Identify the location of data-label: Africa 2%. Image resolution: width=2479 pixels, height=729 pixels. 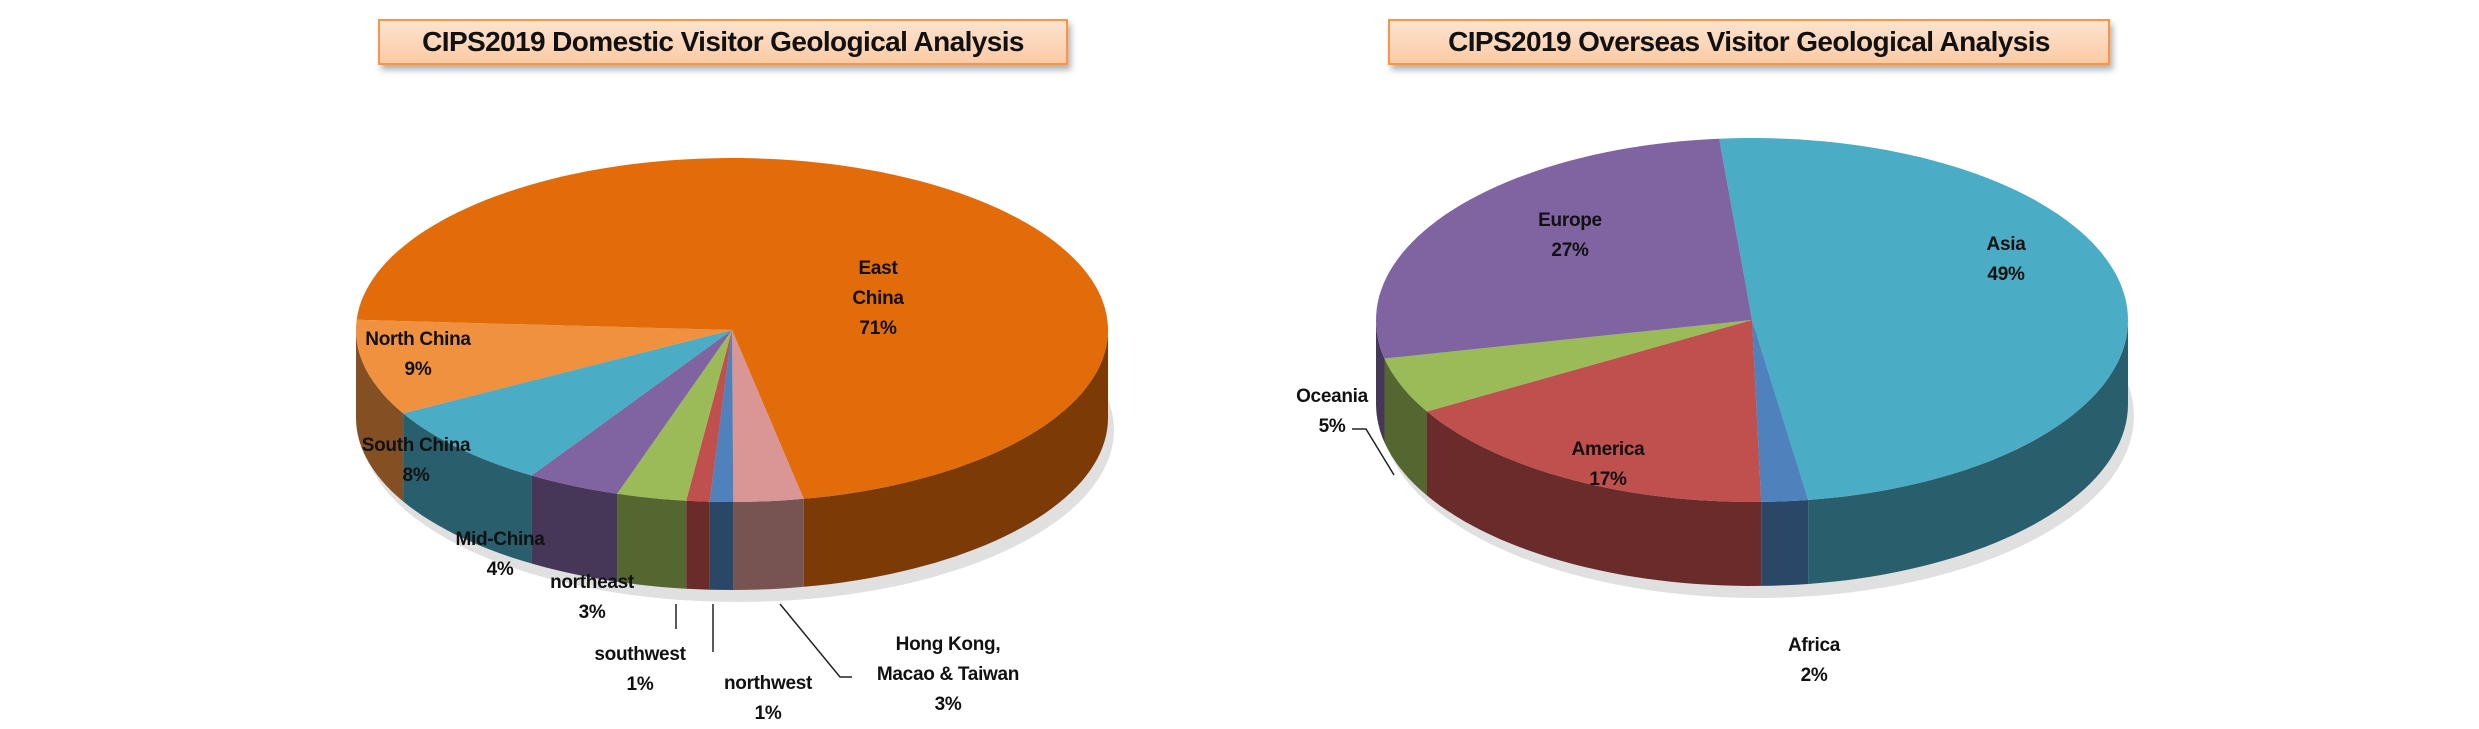
(1814, 661).